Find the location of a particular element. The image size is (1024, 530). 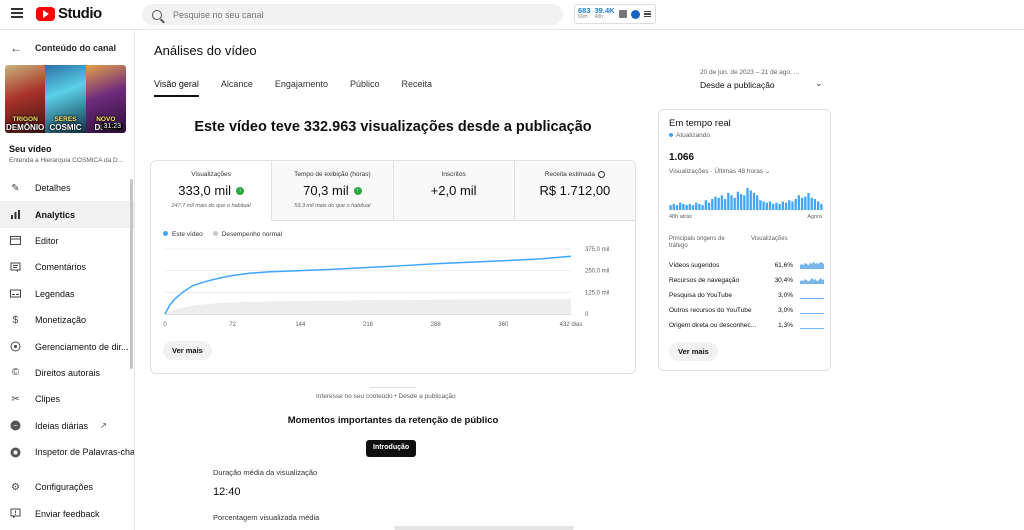

sidebar-item-enviar-feedback: Enviar feedback is located at coordinates (67, 513).